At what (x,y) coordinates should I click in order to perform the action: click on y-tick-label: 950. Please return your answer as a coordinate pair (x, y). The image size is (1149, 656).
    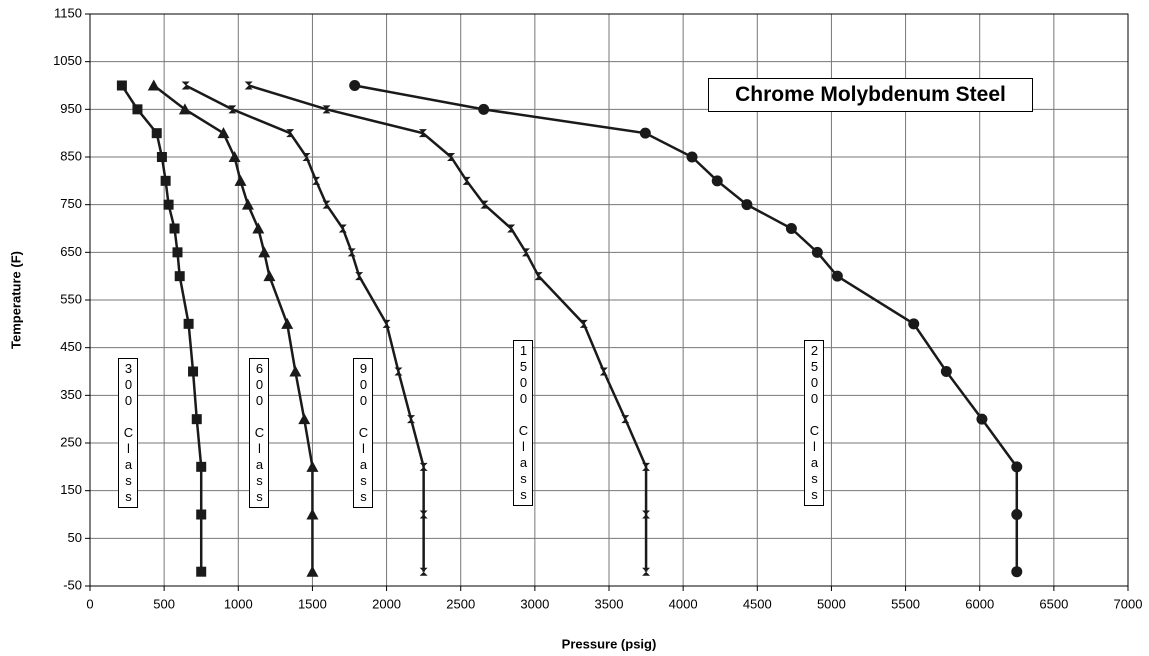
    Looking at the image, I should click on (71, 108).